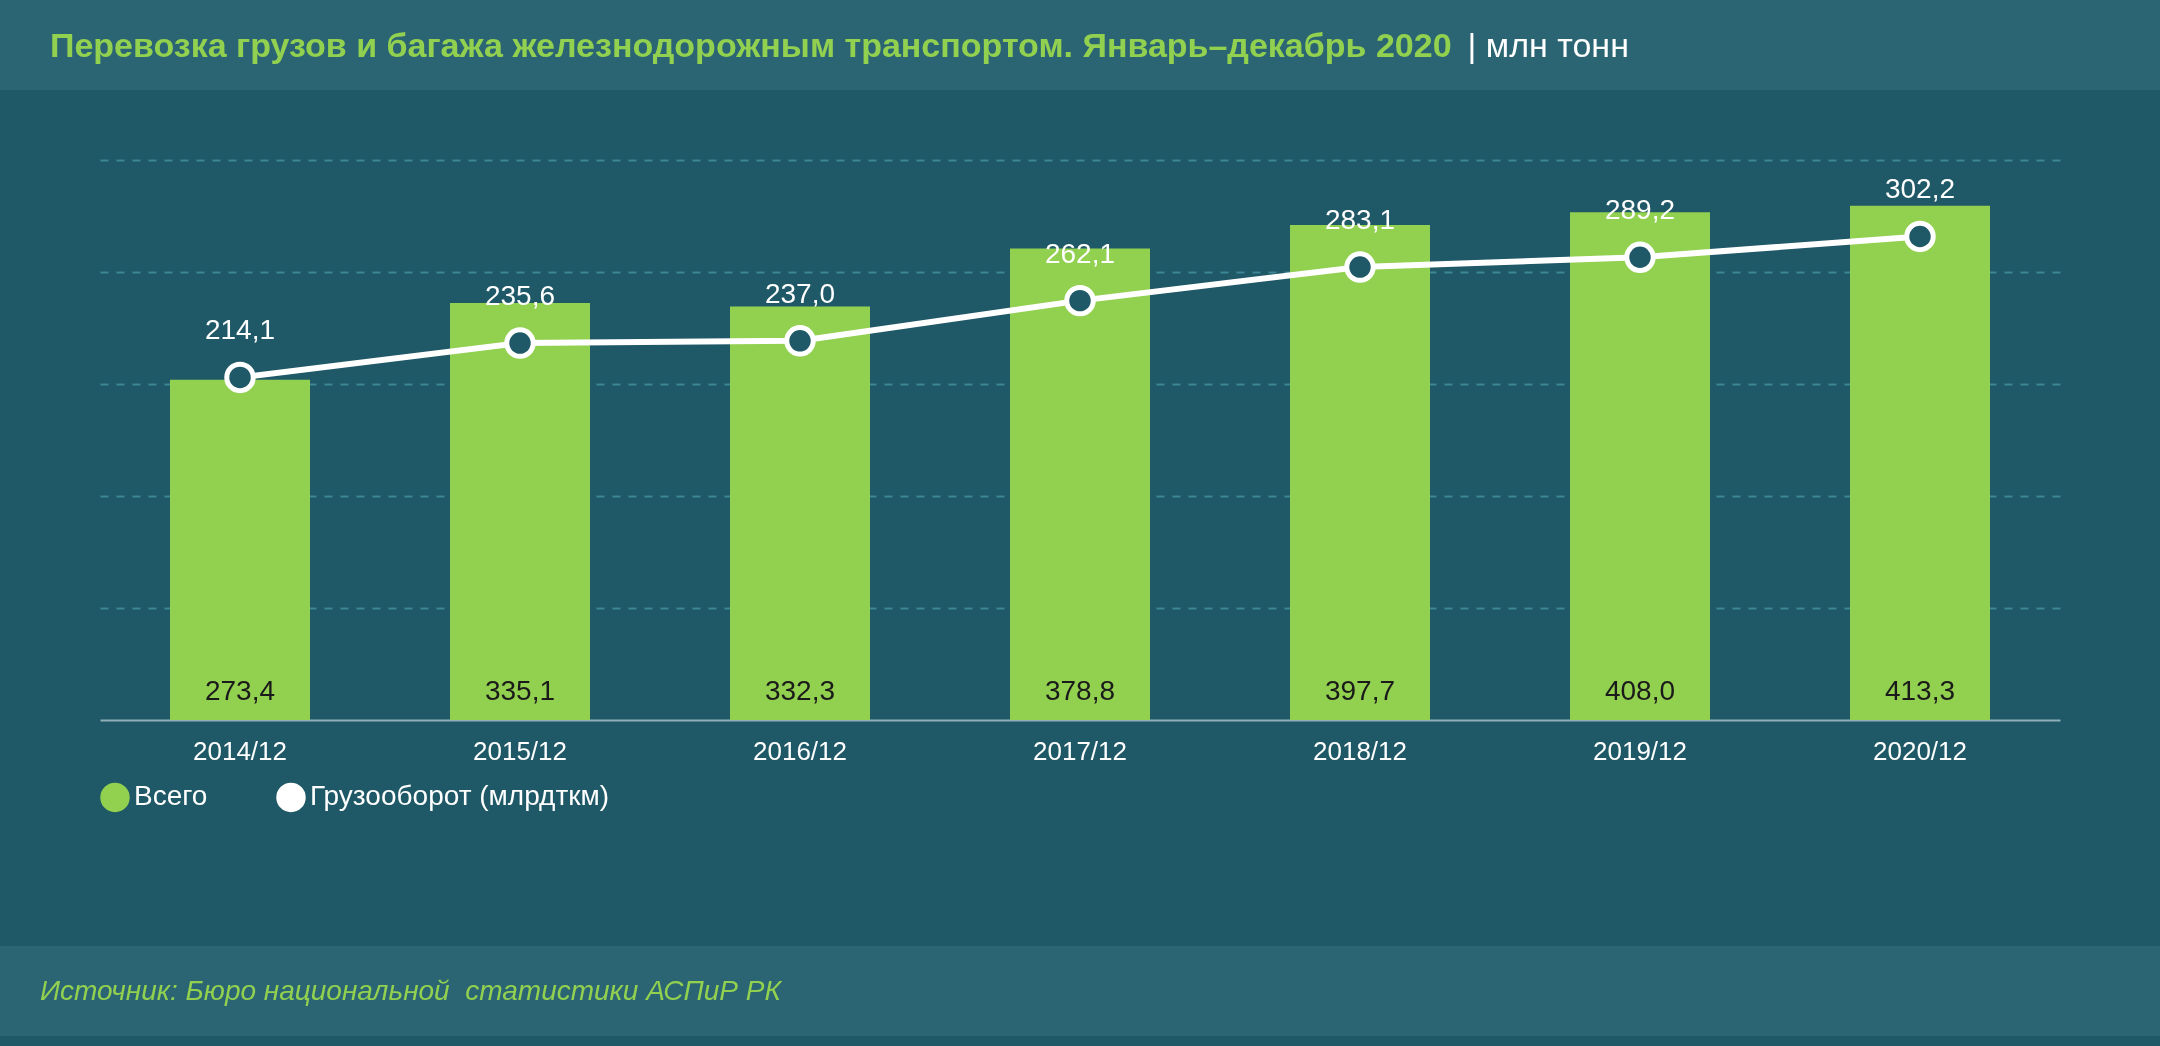 This screenshot has height=1046, width=2160. What do you see at coordinates (1360, 220) in the screenshot?
I see `data-label: 283,1` at bounding box center [1360, 220].